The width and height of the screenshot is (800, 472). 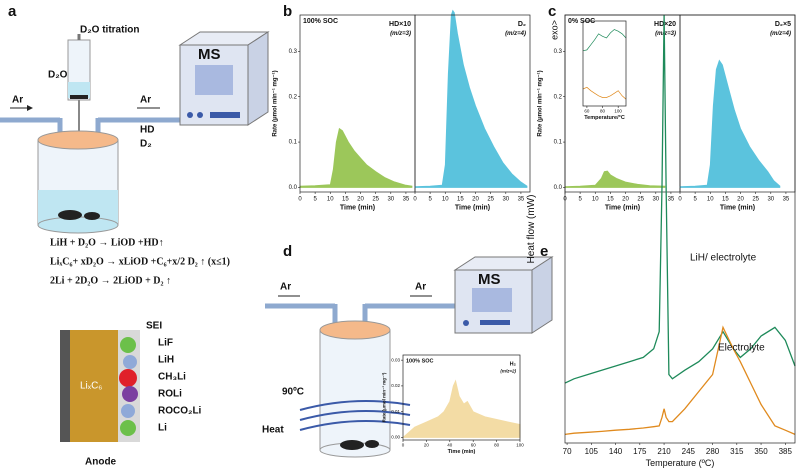 I want to click on equation: LiₓC₆+ xD₂O → xLiOD +C₆+x/2 D₂ ↑ (x≤1), so click(x=140, y=261).